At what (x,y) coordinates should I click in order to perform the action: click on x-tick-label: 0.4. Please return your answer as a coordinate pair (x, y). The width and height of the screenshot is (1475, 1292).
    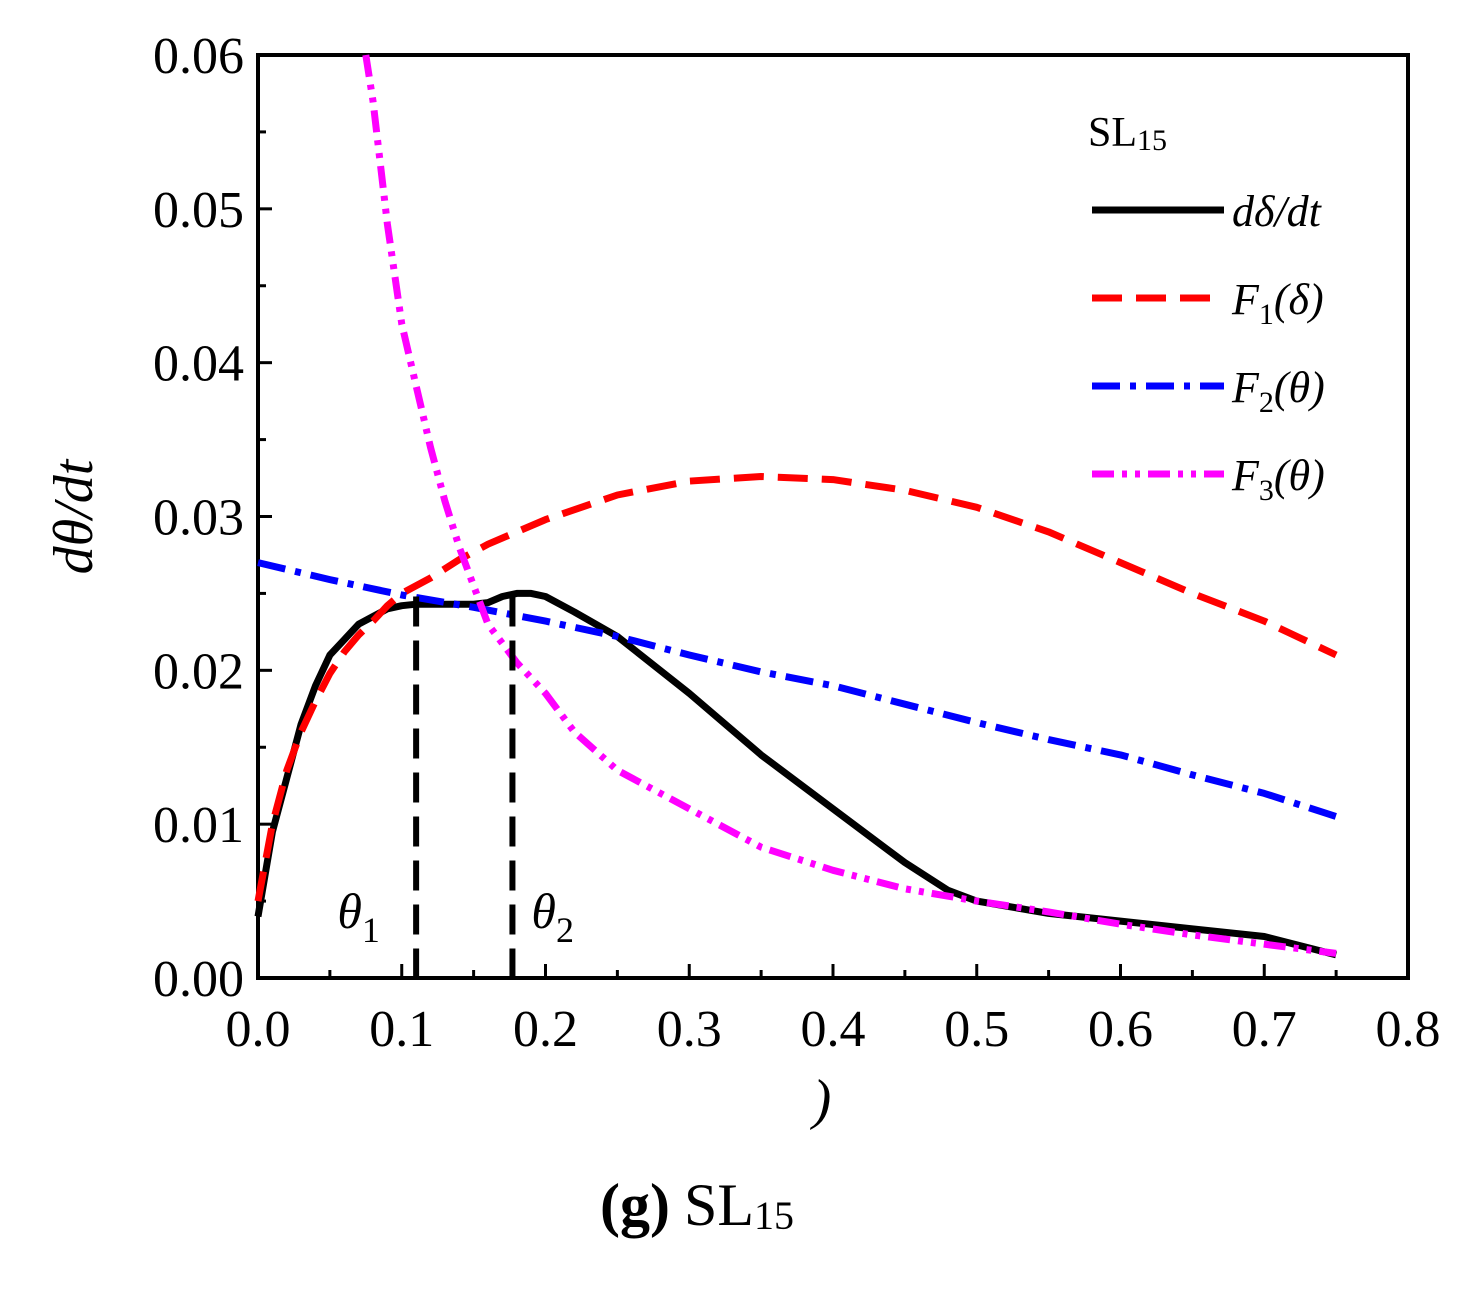
    Looking at the image, I should click on (833, 1029).